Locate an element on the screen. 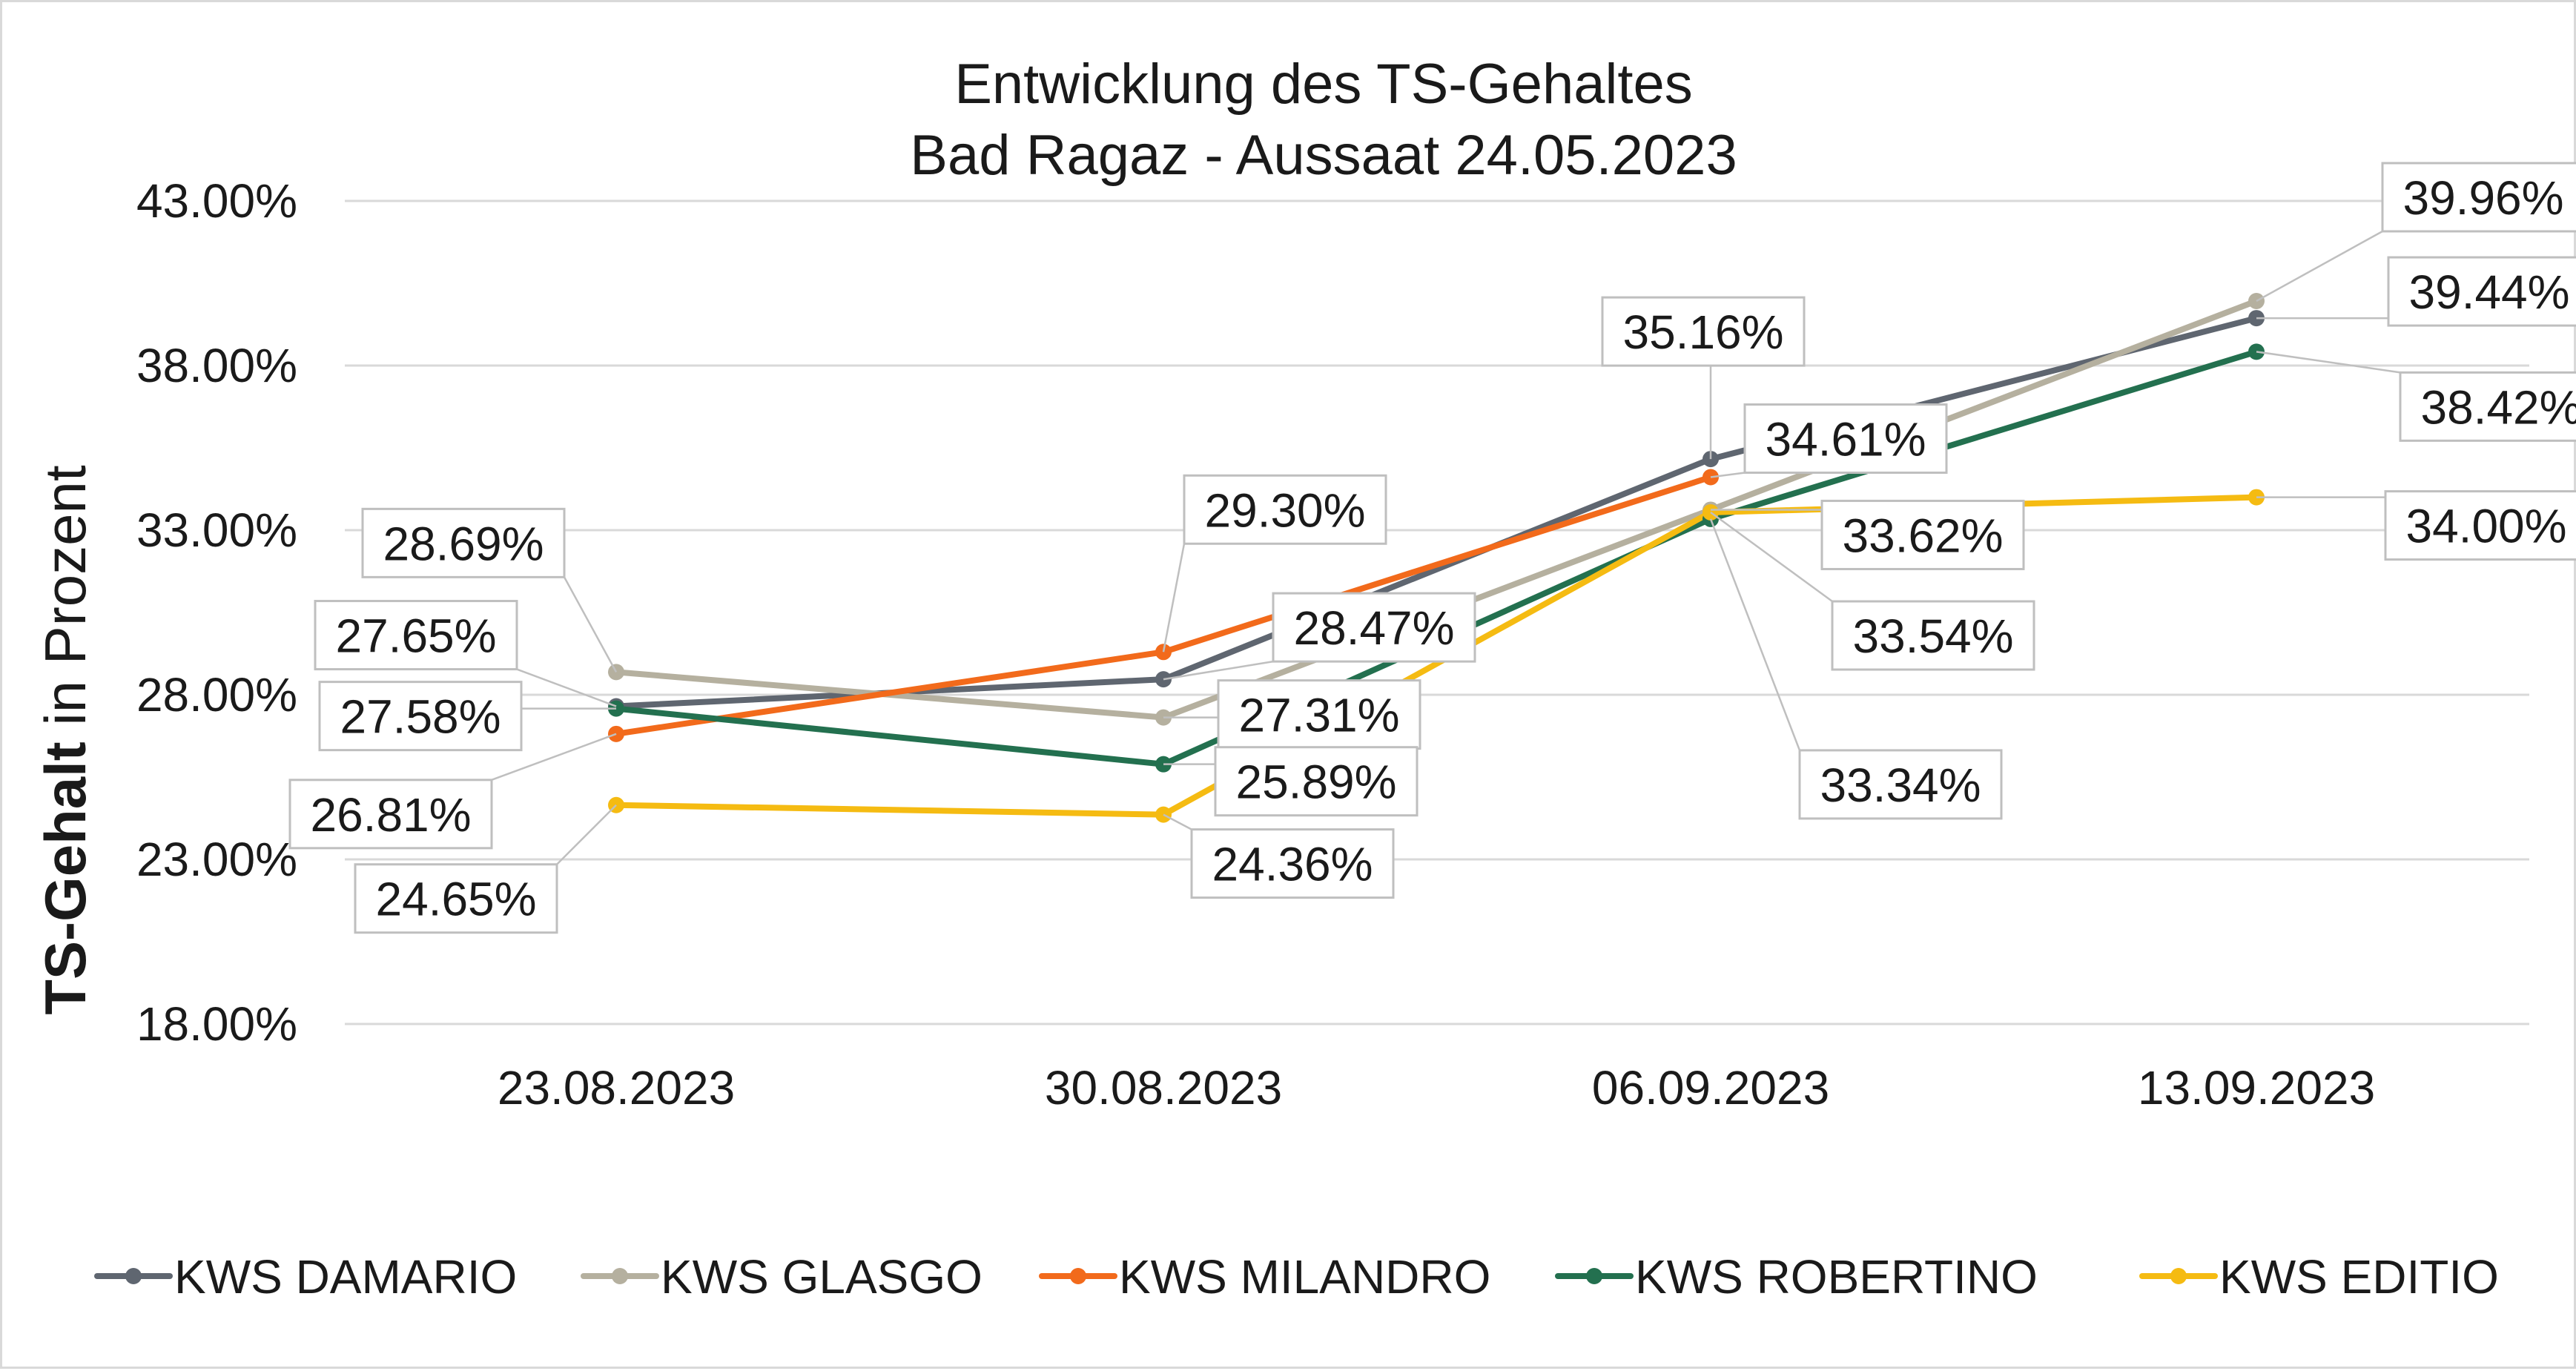 Image resolution: width=2576 pixels, height=1371 pixels. y-axis-label: TS-Gehalt in Prozent is located at coordinates (65, 740).